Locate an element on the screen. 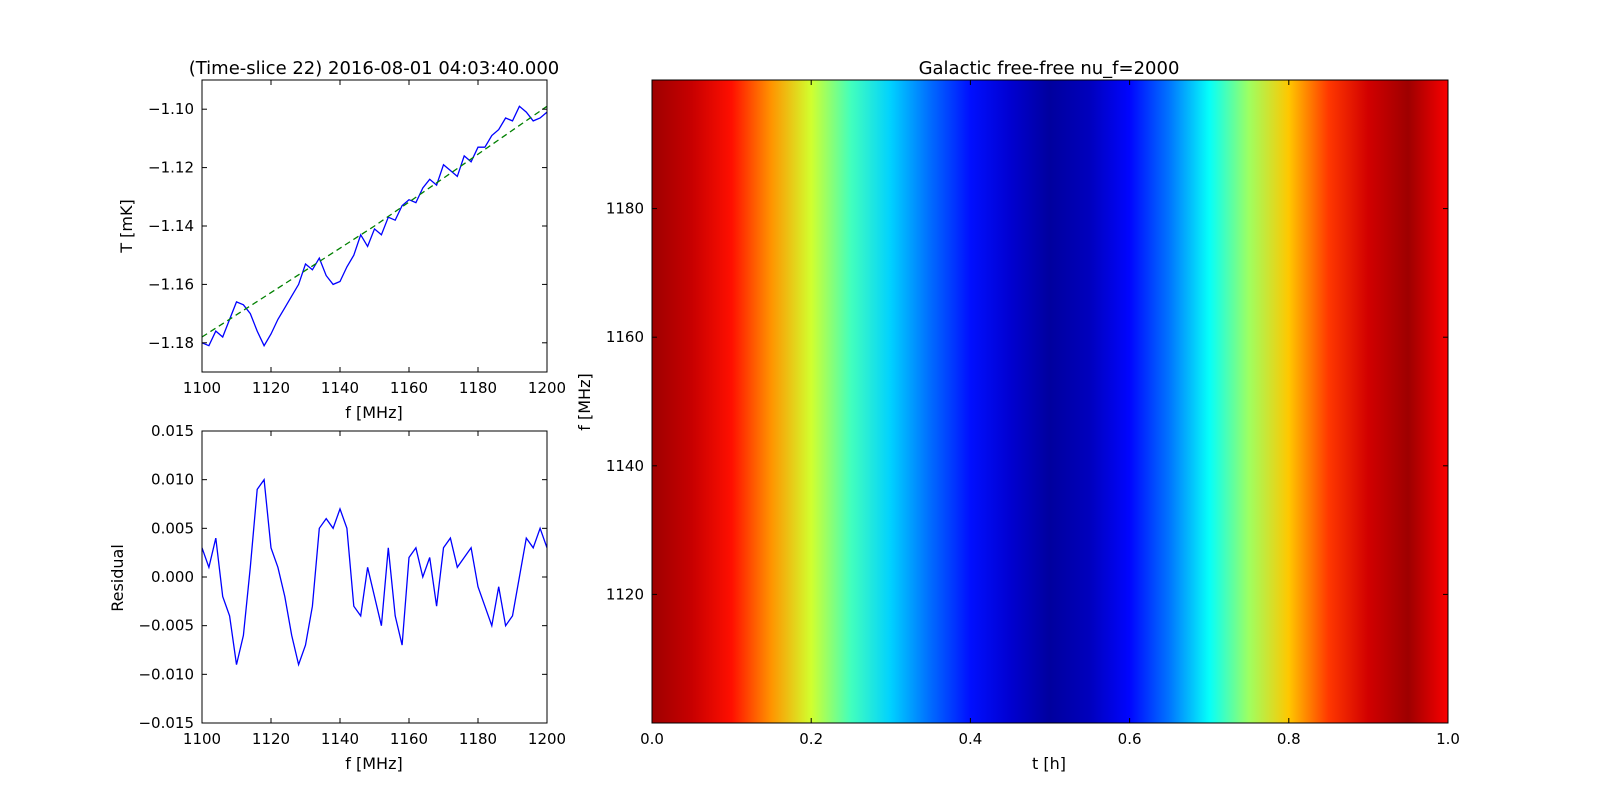 The width and height of the screenshot is (1600, 800). spectrum-series-0-line is located at coordinates (374, 226).